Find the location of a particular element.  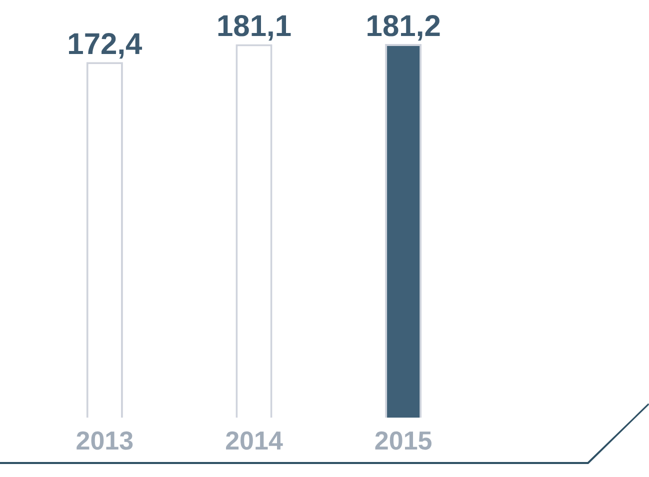

x-tick-label: 2013 is located at coordinates (105, 441).